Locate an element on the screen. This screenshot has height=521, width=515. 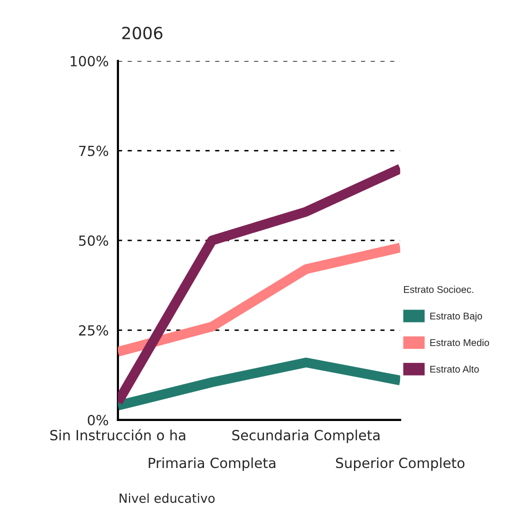
y-tick-label: 0% is located at coordinates (98, 420).